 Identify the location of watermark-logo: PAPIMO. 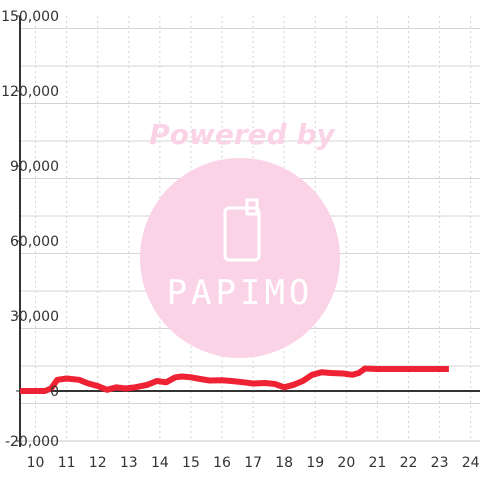
(240, 293).